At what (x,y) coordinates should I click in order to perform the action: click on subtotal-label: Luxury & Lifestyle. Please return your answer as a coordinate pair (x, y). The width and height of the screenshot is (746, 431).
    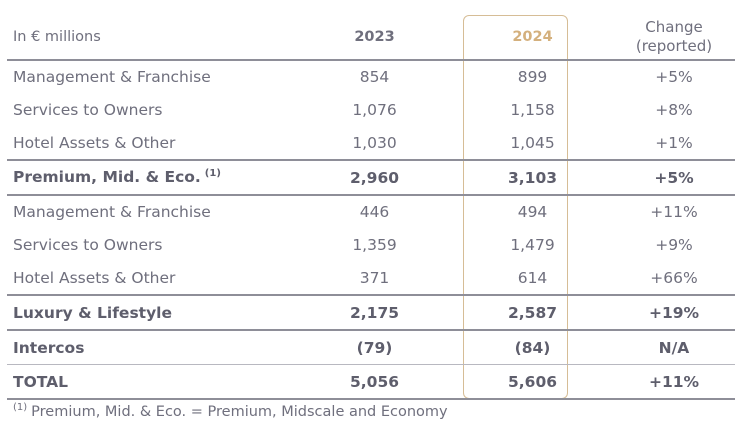
    Looking at the image, I should click on (93, 312).